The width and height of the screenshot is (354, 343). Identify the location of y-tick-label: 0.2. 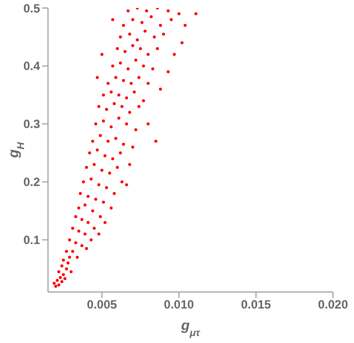
(31, 182).